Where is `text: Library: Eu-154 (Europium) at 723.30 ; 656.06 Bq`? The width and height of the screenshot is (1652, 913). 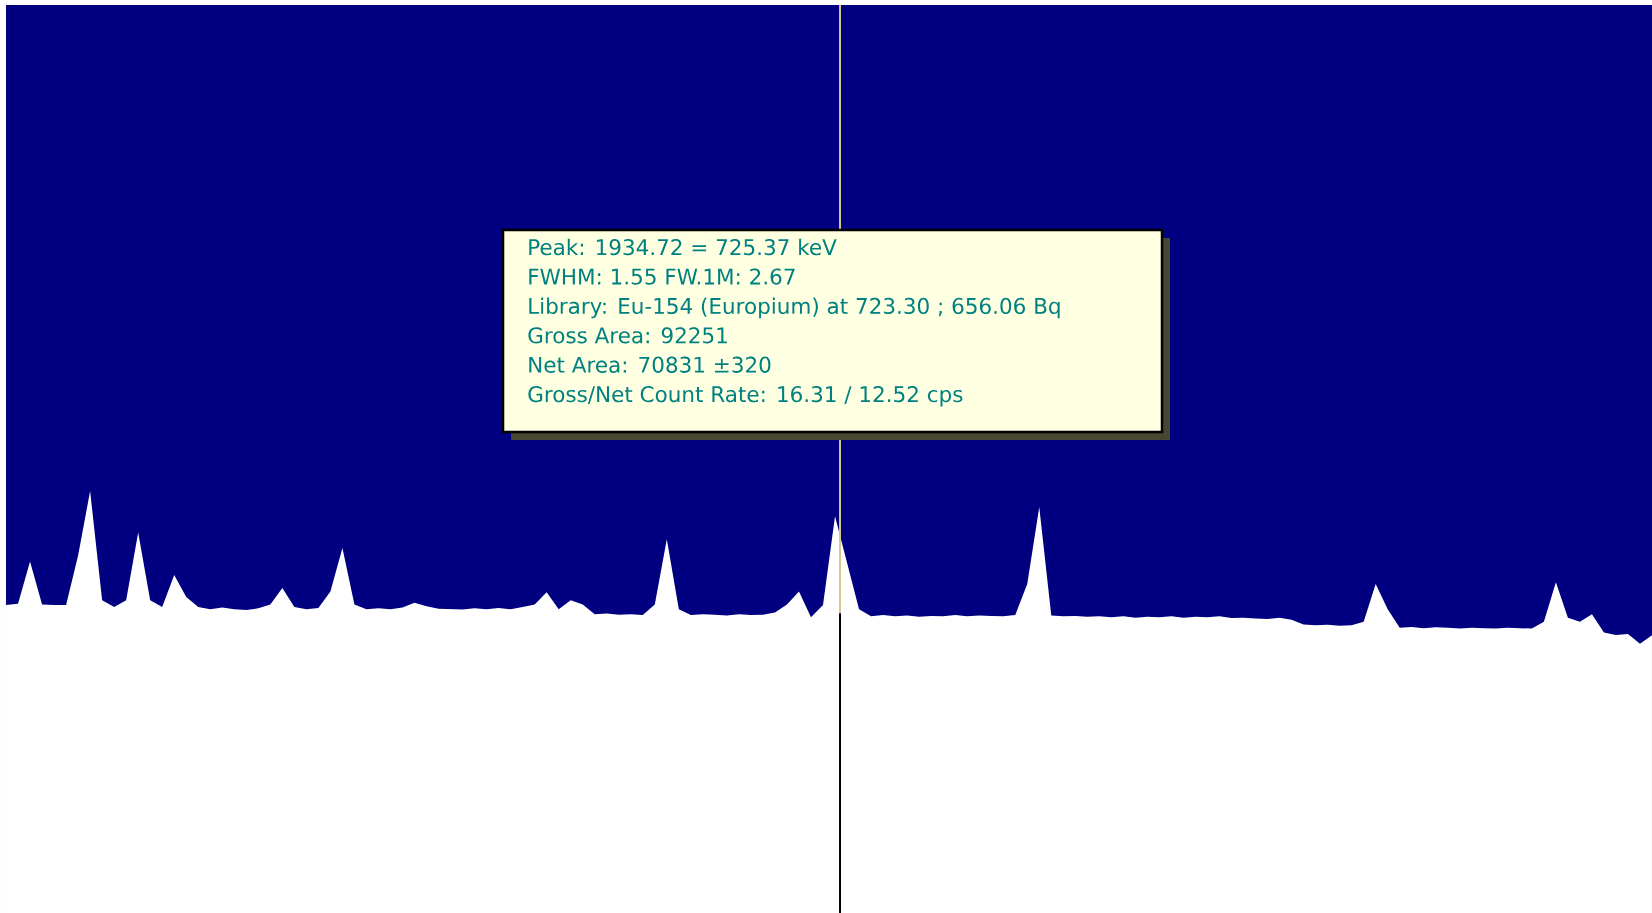
text: Library: Eu-154 (Europium) at 723.30 ; 656.06 Bq is located at coordinates (794, 308).